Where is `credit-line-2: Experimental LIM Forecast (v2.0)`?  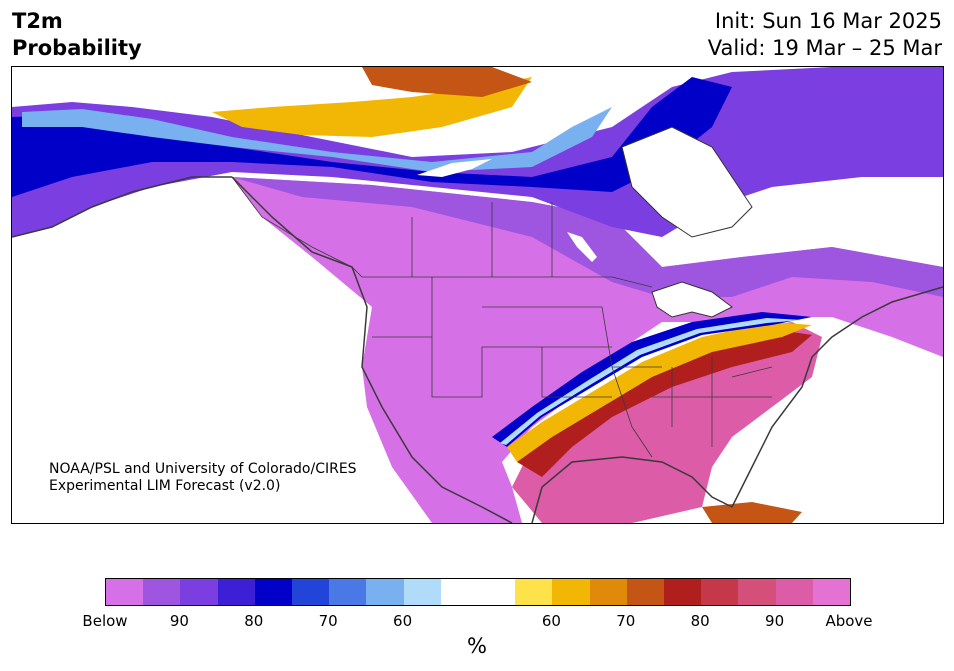 credit-line-2: Experimental LIM Forecast (v2.0) is located at coordinates (165, 486).